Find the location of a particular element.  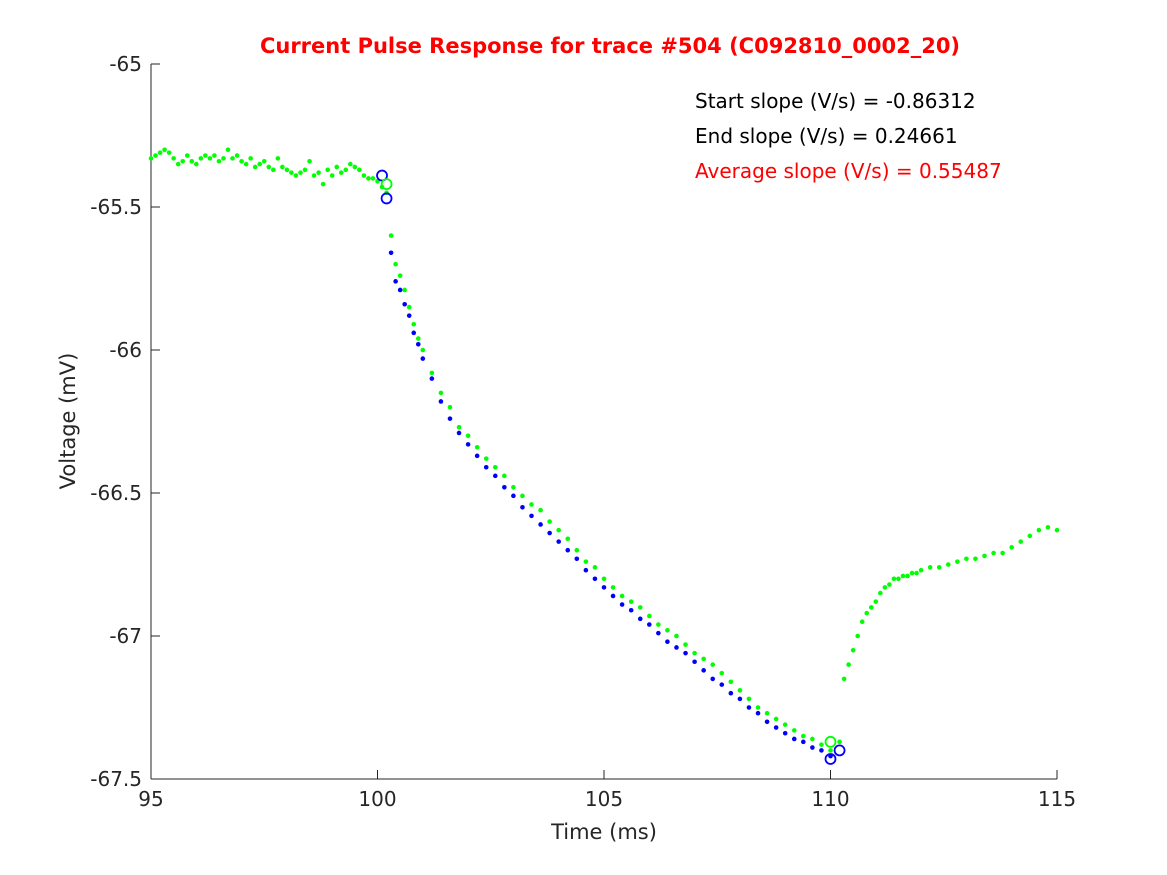

annotation-start-slope: Start slope (V/s) = -0.86312 is located at coordinates (835, 101).